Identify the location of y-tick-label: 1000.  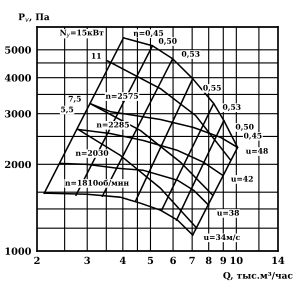
(18, 251).